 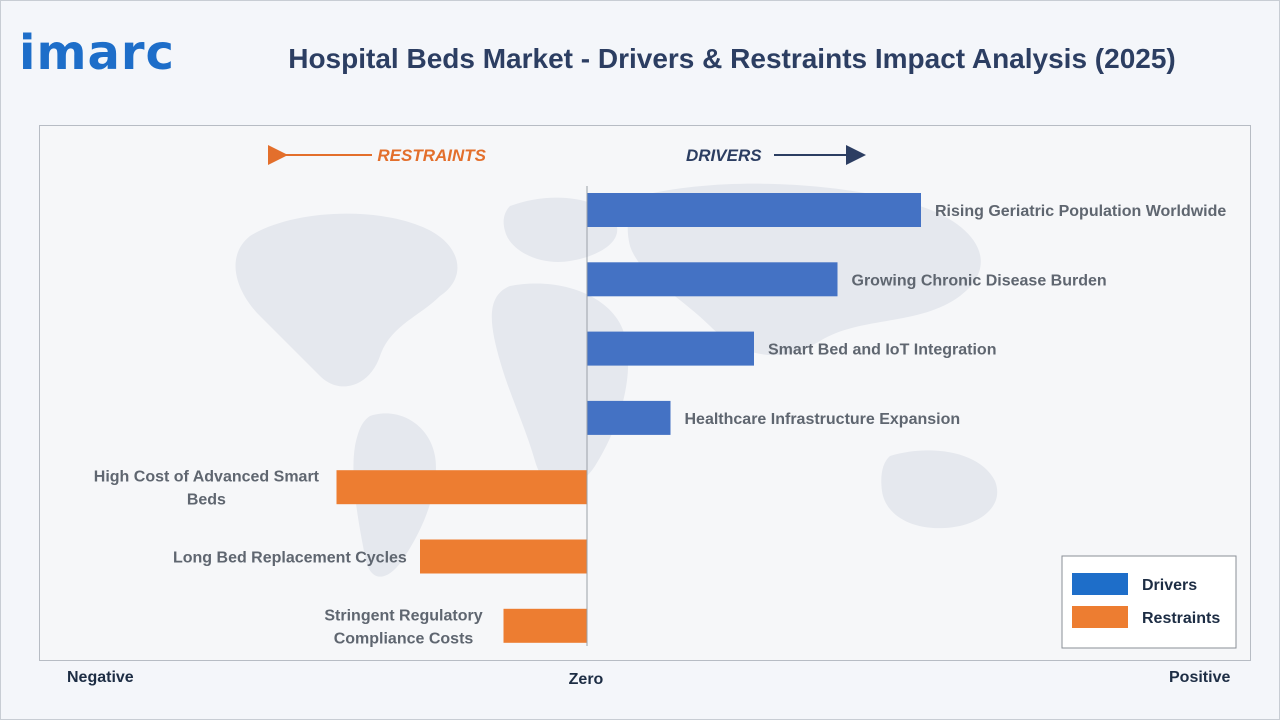 What do you see at coordinates (461, 487) in the screenshot?
I see `bar-high-cost-of-advanced-smart-beds` at bounding box center [461, 487].